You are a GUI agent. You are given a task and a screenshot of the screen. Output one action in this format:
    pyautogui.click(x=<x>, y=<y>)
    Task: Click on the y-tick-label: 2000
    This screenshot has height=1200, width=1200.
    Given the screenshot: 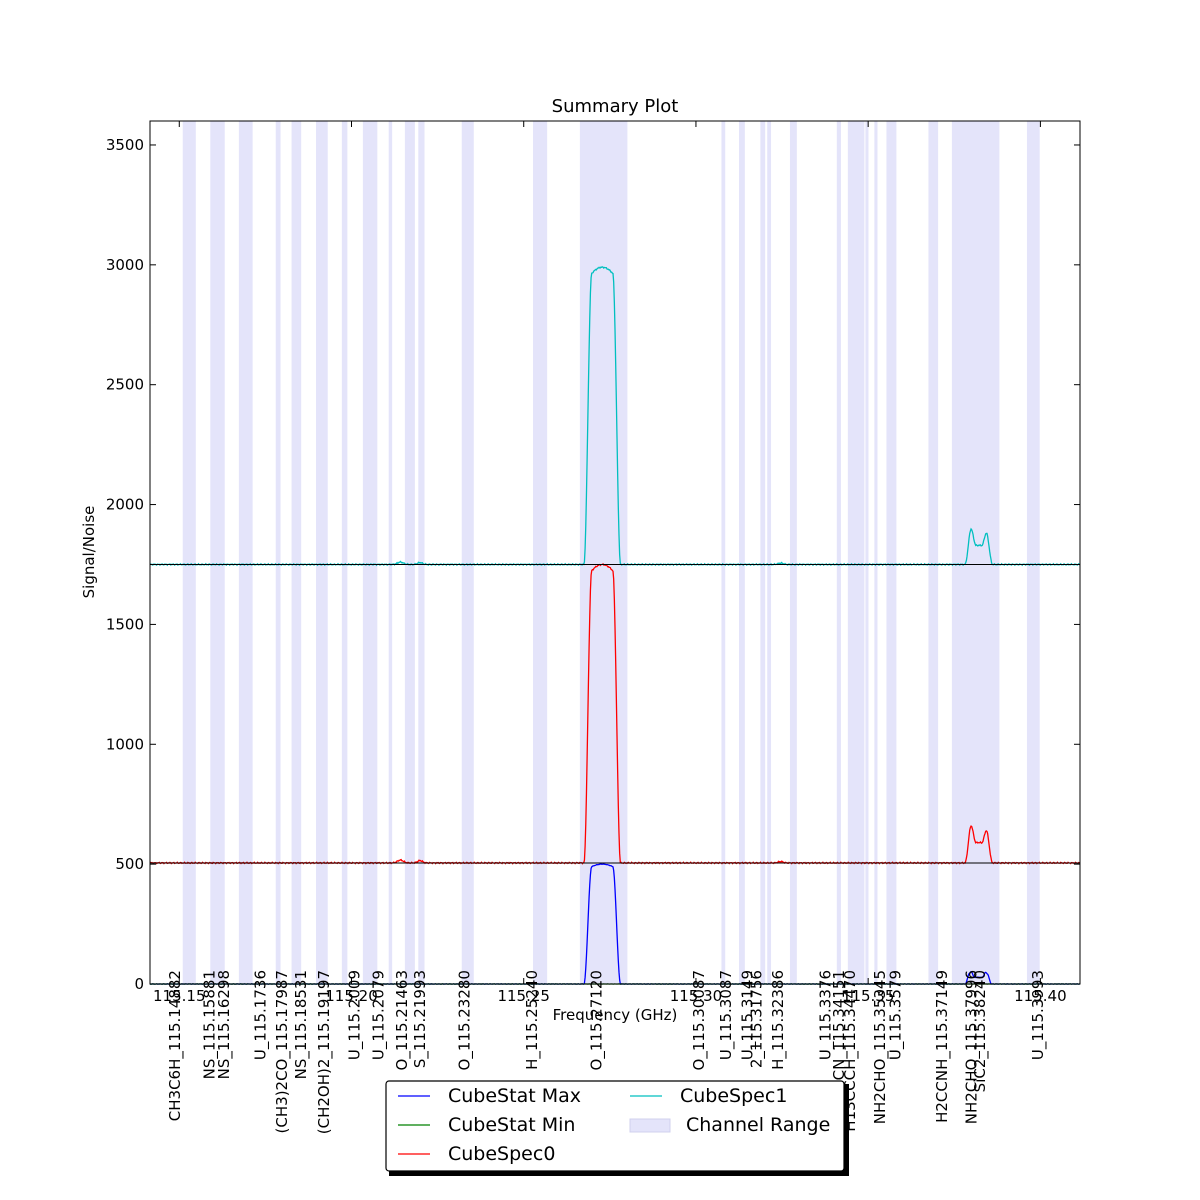 What is the action you would take?
    pyautogui.click(x=125, y=505)
    